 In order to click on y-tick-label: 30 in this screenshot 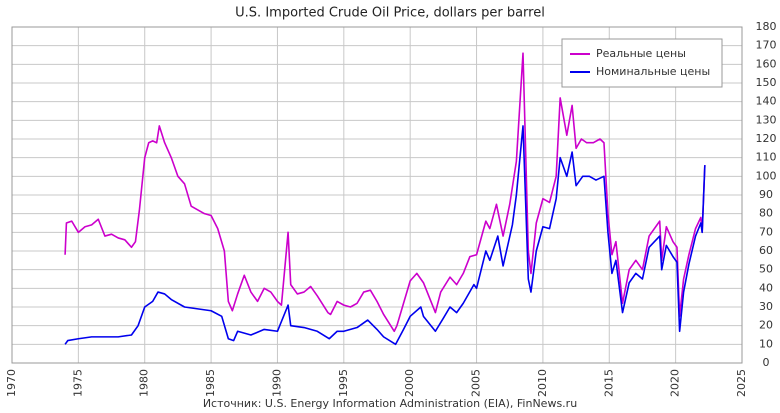, I will do `click(766, 306)`.